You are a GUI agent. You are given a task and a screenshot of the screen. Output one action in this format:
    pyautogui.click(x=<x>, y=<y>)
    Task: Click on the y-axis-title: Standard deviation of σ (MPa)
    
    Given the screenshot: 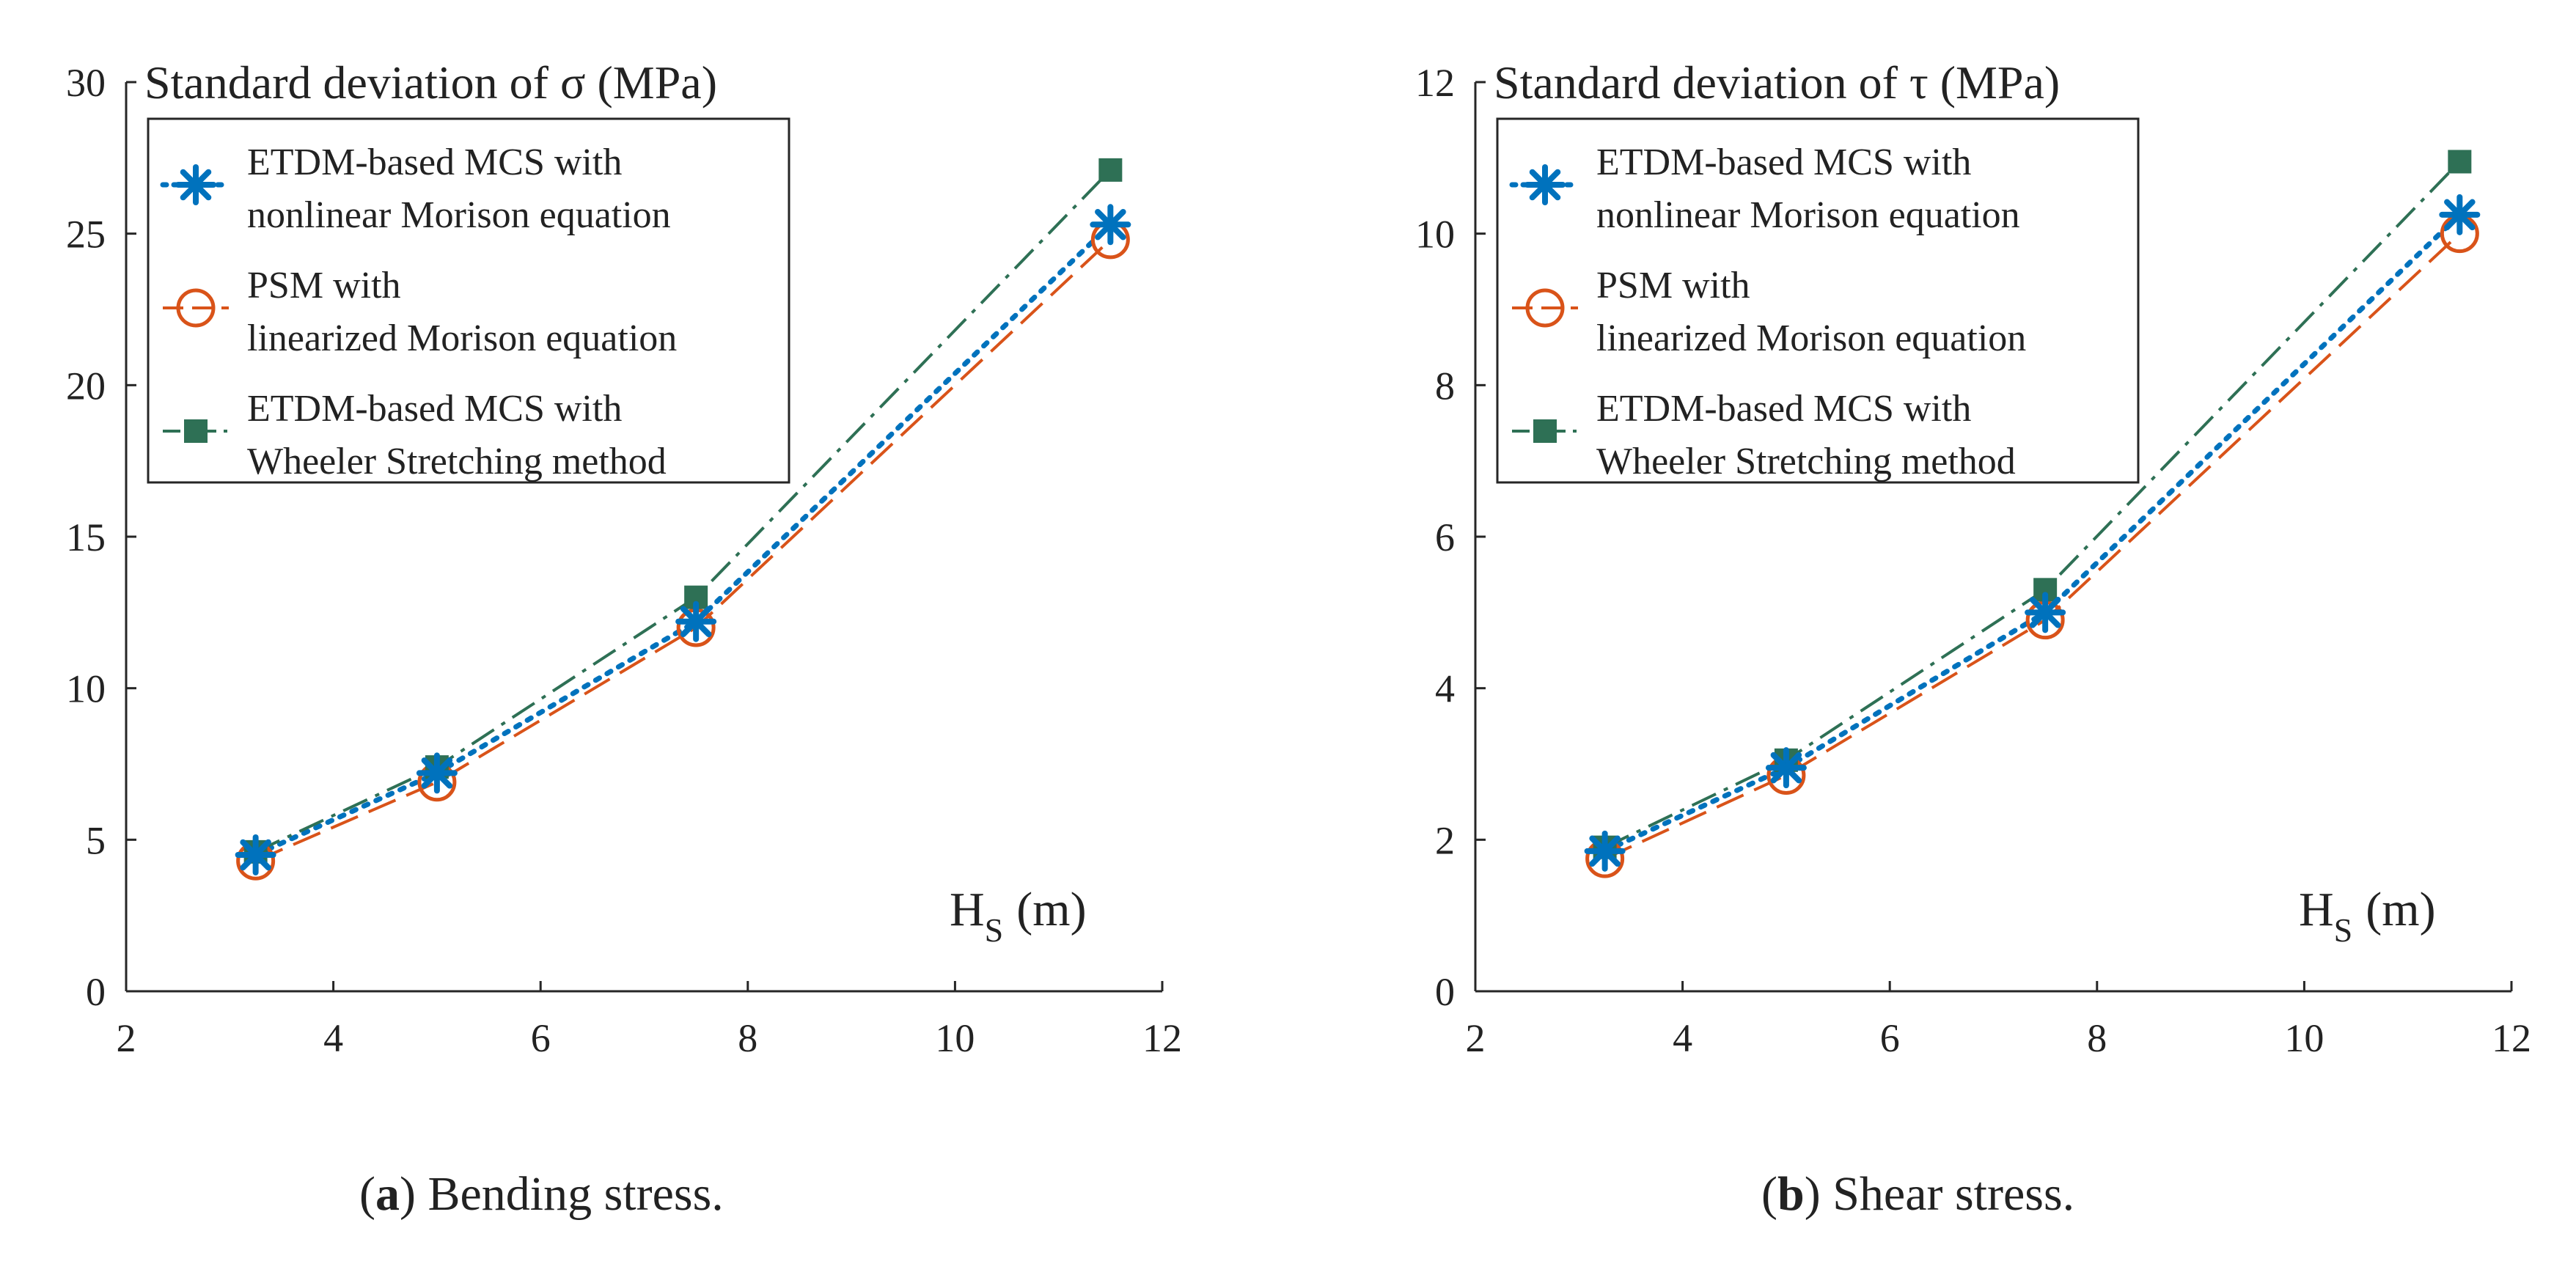 What is the action you would take?
    pyautogui.click(x=430, y=82)
    